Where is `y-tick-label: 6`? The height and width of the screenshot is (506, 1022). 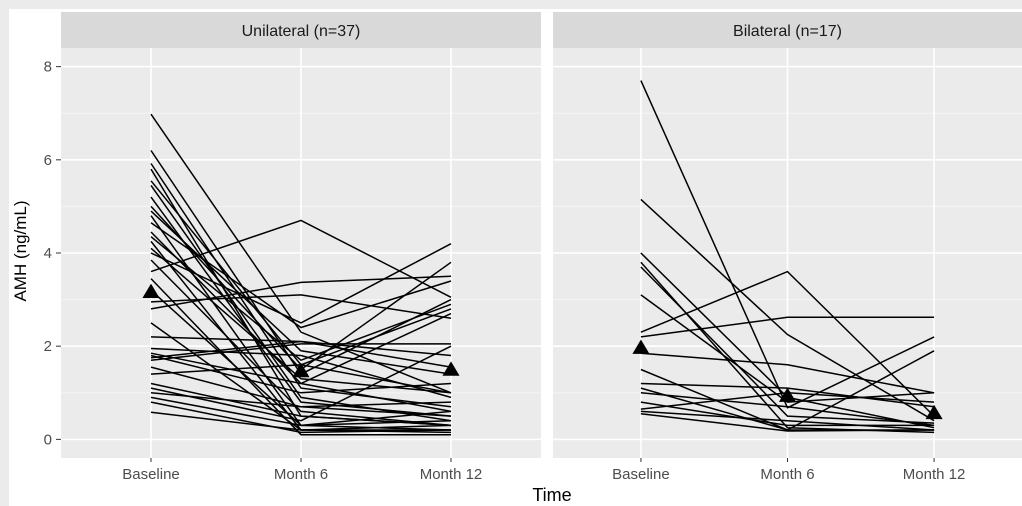 y-tick-label: 6 is located at coordinates (48, 160).